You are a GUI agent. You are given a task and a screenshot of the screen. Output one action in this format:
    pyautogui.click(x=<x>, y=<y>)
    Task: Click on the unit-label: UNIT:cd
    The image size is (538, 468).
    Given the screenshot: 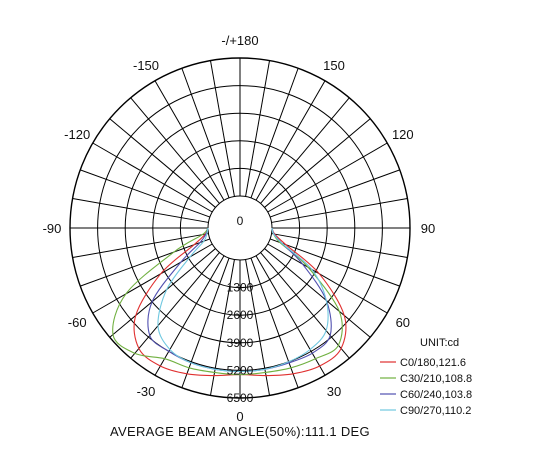 What is the action you would take?
    pyautogui.click(x=439, y=343)
    